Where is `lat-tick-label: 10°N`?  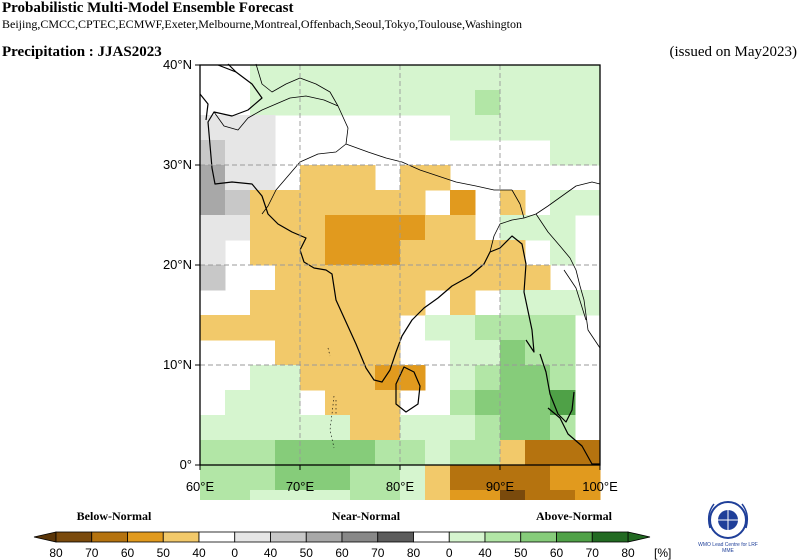
lat-tick-label: 10°N is located at coordinates (177, 364).